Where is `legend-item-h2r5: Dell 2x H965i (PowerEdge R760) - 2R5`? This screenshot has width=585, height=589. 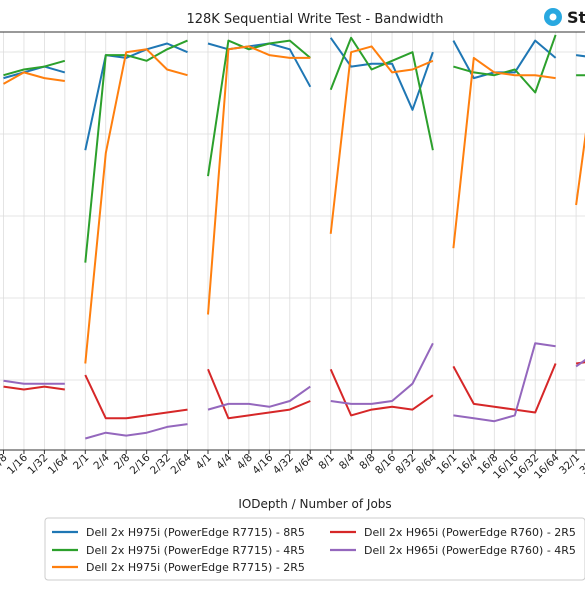 legend-item-h2r5: Dell 2x H965i (PowerEdge R760) - 2R5 is located at coordinates (453, 532).